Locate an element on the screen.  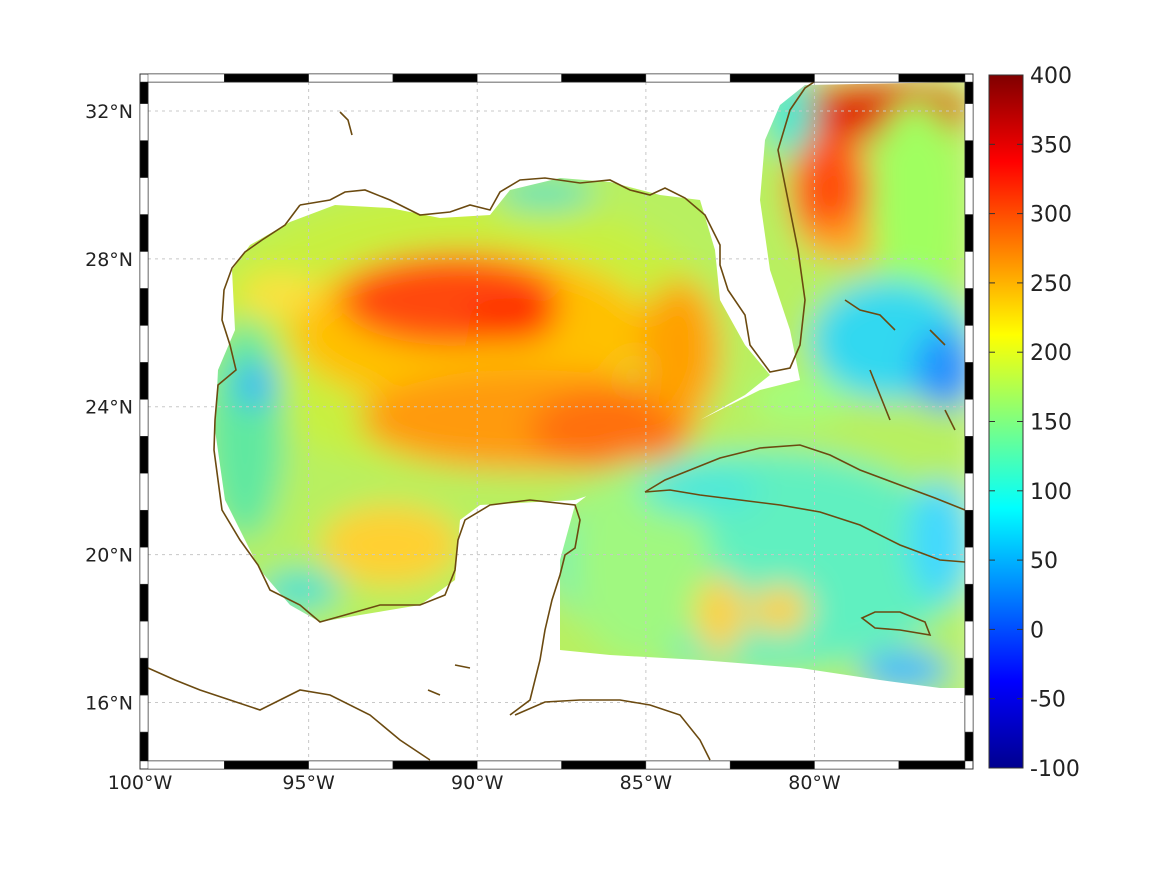
colorbar-tick-label: 100 is located at coordinates (1051, 492).